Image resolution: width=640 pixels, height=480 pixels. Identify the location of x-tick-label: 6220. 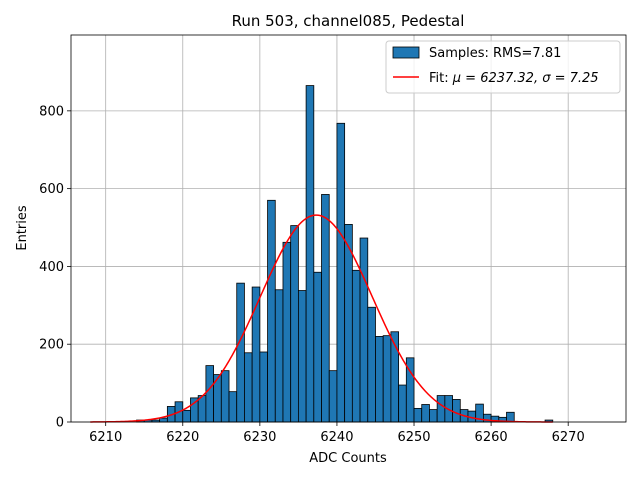
(182, 437).